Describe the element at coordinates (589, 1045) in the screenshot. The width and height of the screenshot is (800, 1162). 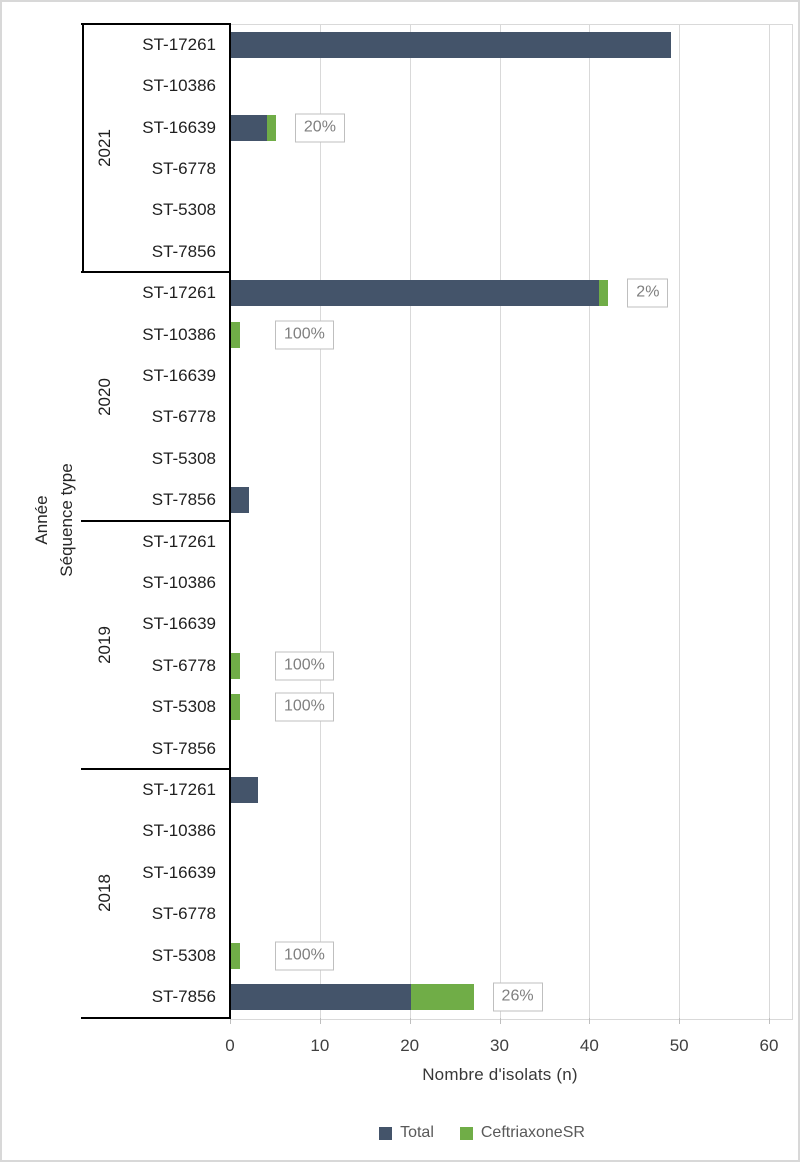
I see `x-tick-label: 40` at that location.